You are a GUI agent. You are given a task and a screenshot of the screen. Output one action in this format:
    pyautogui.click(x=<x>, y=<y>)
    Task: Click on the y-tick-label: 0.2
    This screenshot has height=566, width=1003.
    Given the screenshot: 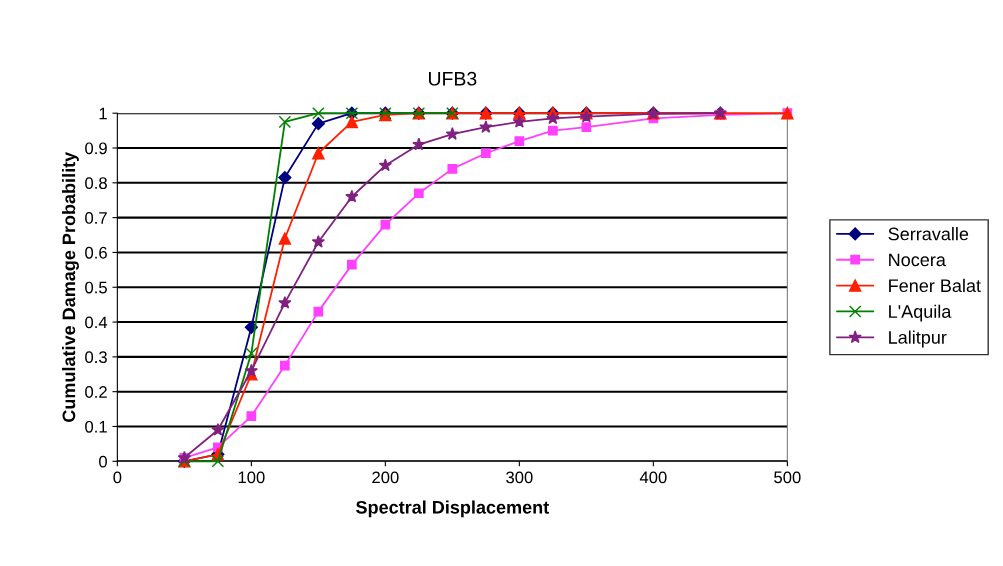 What is the action you would take?
    pyautogui.click(x=96, y=392)
    